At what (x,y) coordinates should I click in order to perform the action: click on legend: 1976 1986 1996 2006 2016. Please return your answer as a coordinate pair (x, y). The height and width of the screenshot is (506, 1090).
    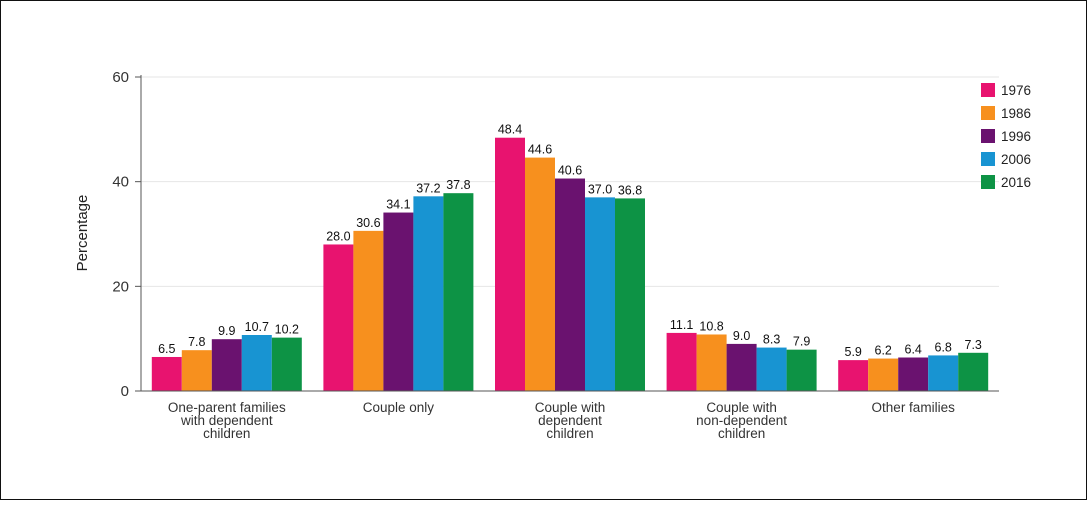
    Looking at the image, I should click on (1006, 136).